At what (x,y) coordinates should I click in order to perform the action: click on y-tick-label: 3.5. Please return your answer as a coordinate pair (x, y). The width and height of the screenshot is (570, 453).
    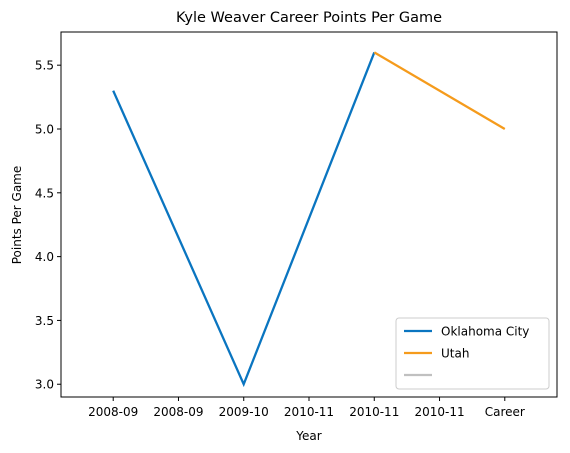
    Looking at the image, I should click on (44, 321).